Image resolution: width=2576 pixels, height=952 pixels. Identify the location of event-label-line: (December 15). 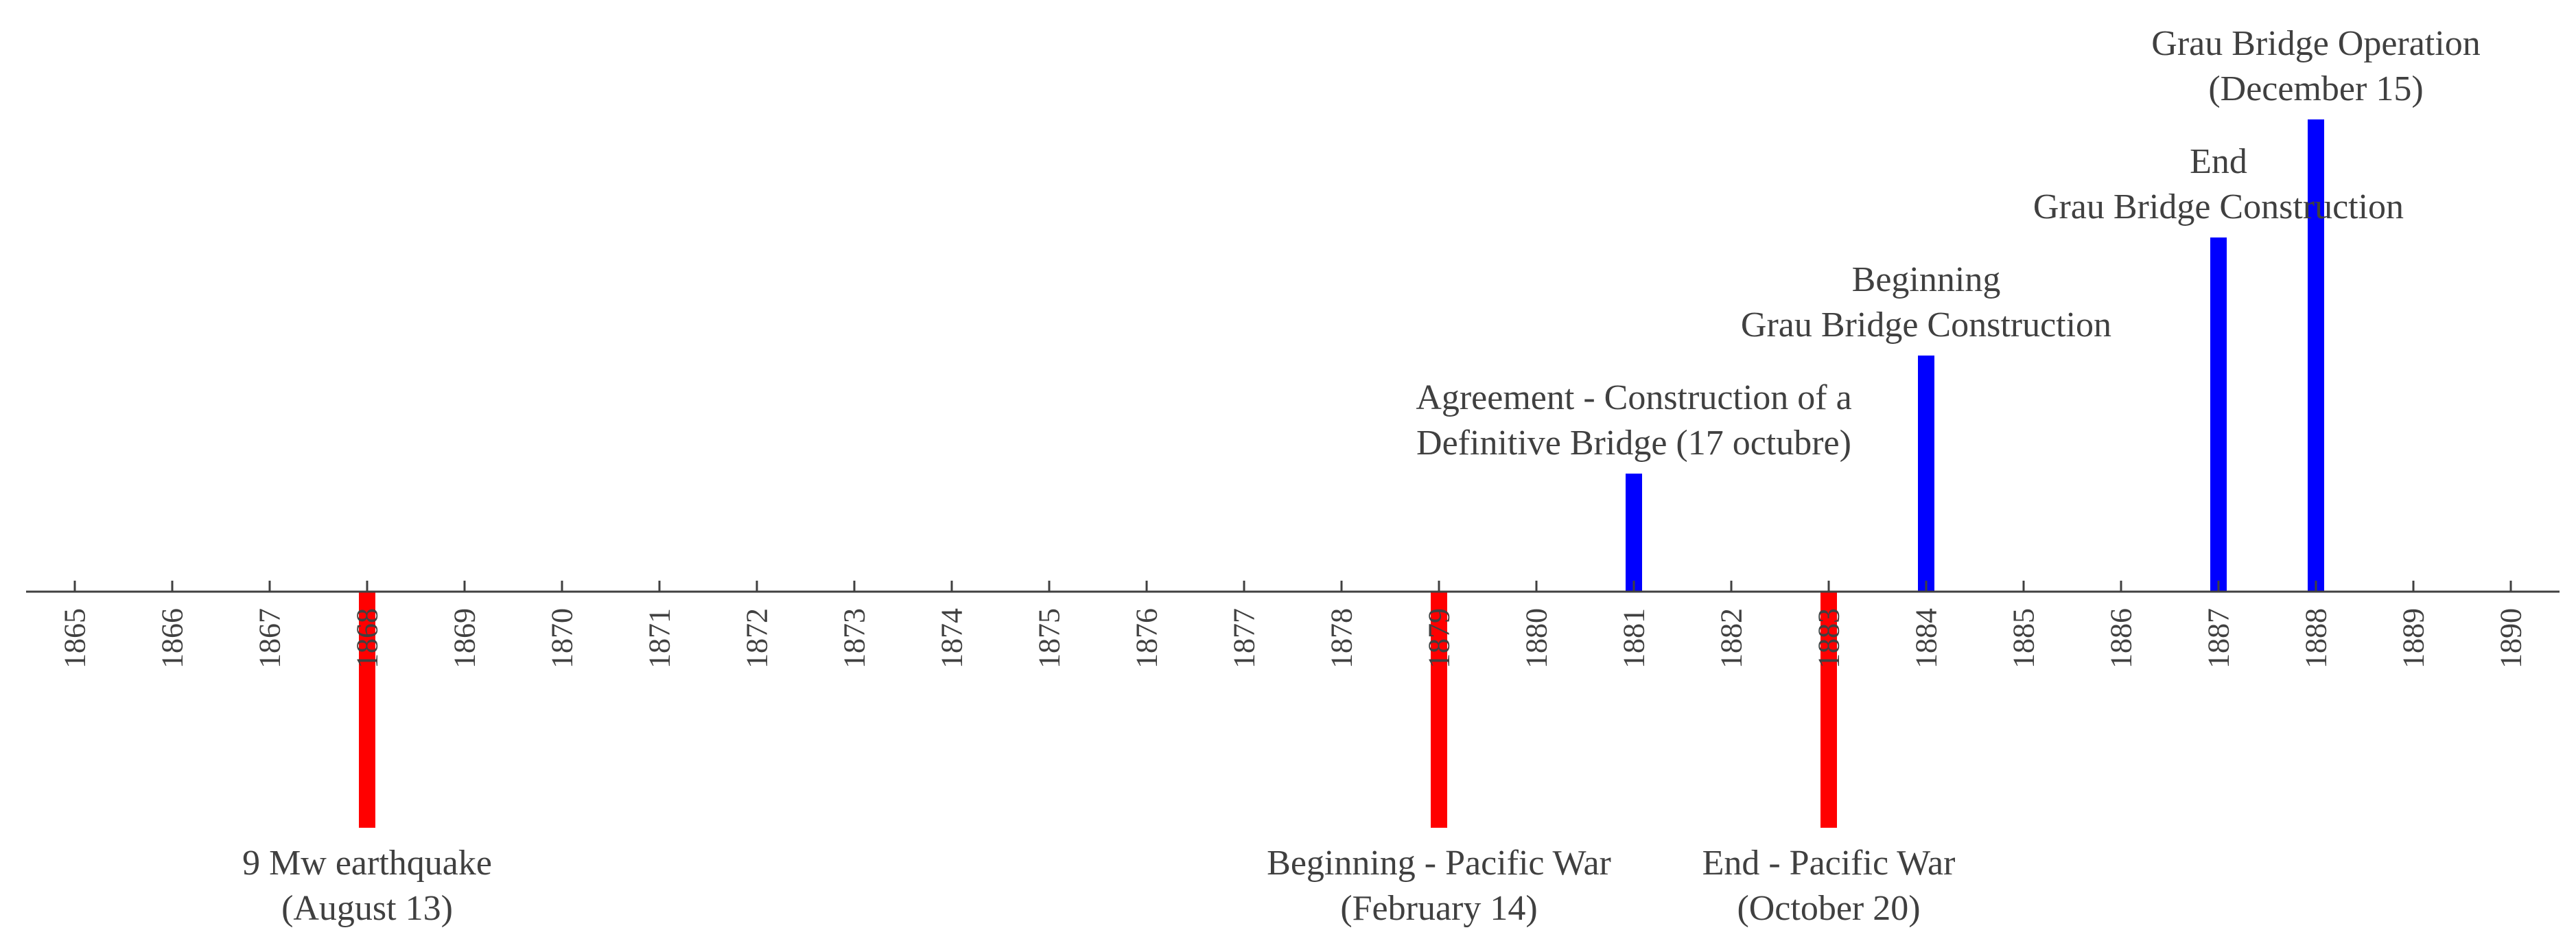
(2315, 88).